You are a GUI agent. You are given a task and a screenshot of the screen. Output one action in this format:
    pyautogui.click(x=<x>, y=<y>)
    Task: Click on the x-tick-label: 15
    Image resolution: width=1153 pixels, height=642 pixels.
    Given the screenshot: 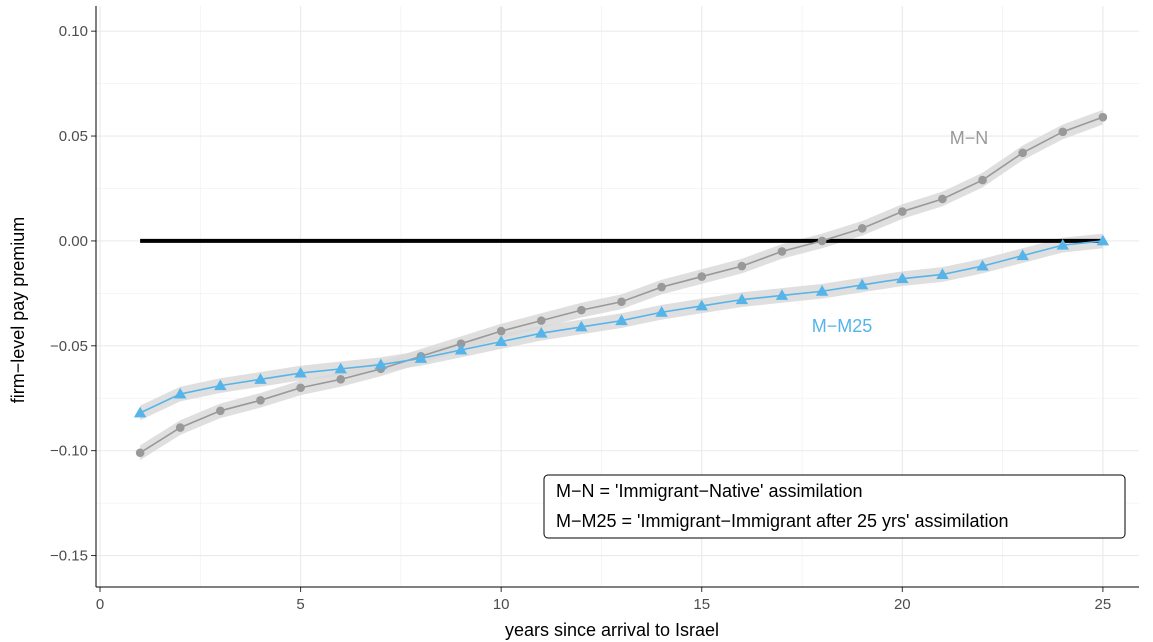 What is the action you would take?
    pyautogui.click(x=701, y=604)
    